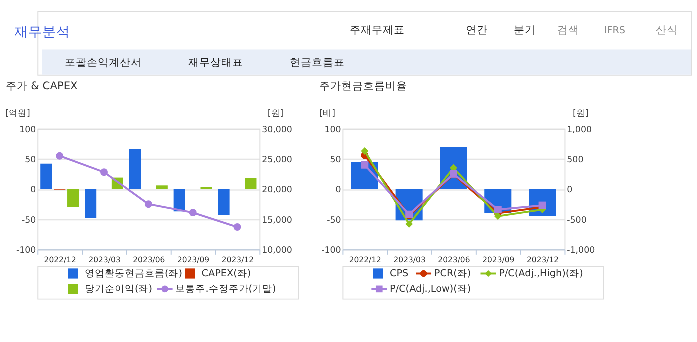 This screenshot has width=697, height=342. What do you see at coordinates (277, 160) in the screenshot?
I see `y2-tick-label: 25,000` at bounding box center [277, 160].